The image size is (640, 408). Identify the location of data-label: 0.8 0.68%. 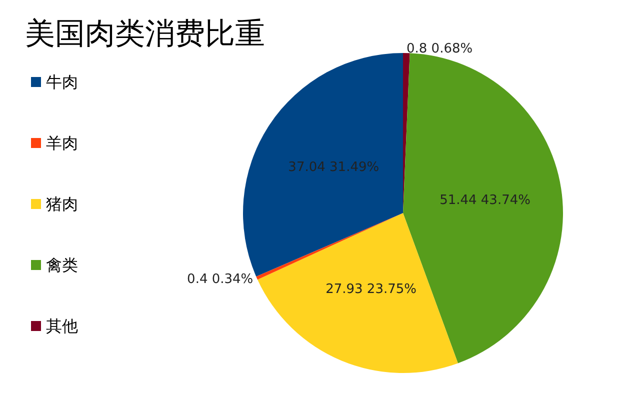
(439, 49).